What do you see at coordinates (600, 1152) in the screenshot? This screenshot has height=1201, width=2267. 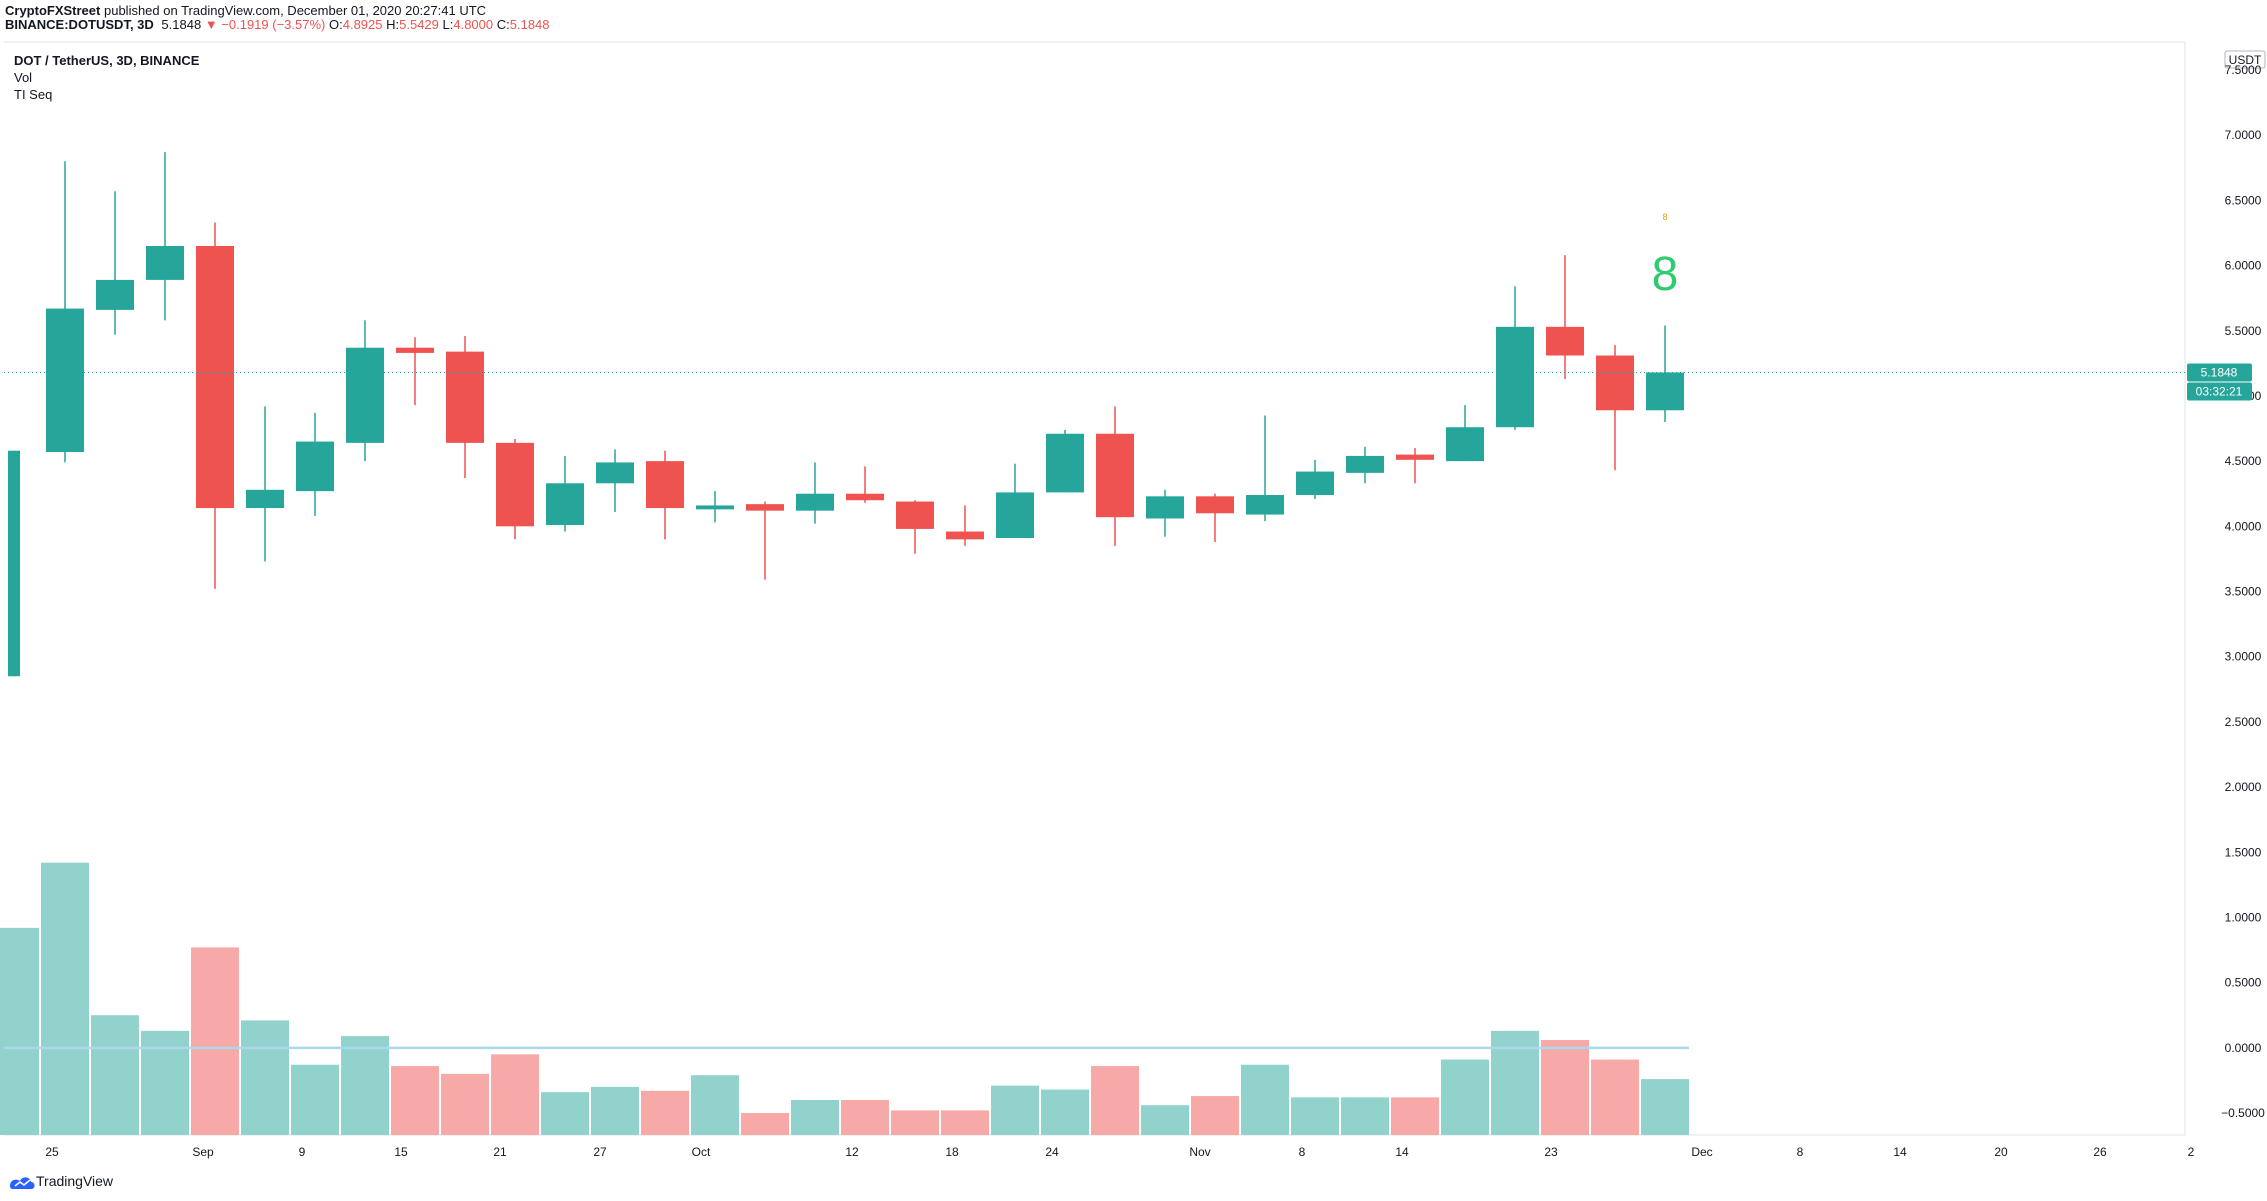 I see `time-tick-label: 27` at bounding box center [600, 1152].